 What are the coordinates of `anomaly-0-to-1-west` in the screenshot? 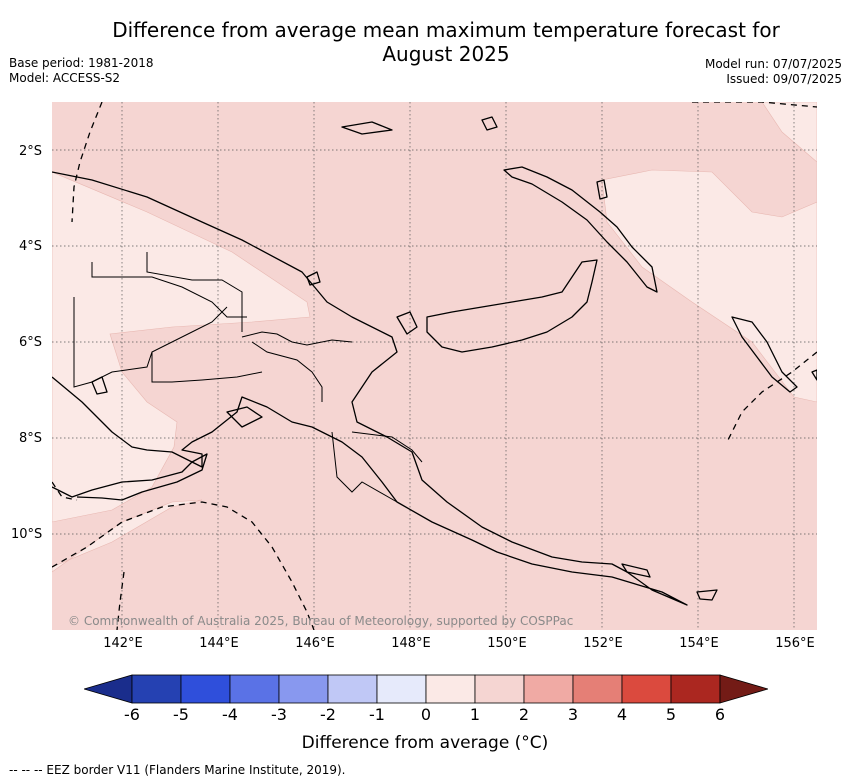 It's located at (181, 347).